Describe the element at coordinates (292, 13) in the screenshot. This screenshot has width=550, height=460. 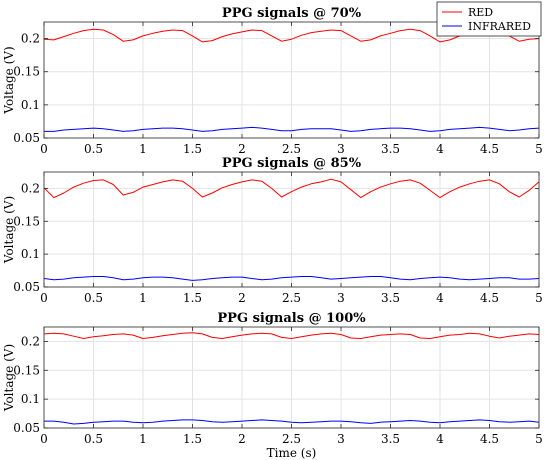
I see `panel-title: PPG signals @ 70%` at that location.